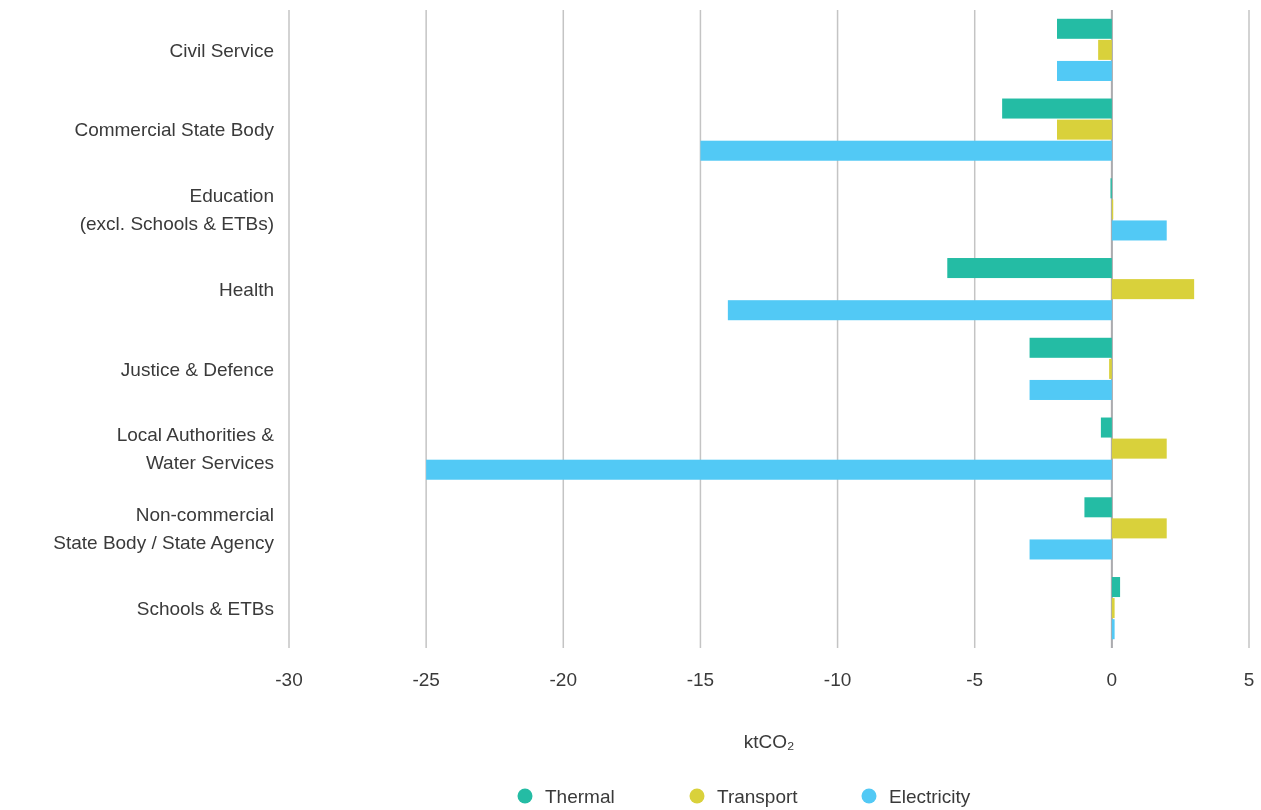 The height and width of the screenshot is (810, 1261). Describe the element at coordinates (195, 449) in the screenshot. I see `y-tick-label: Local Authorities & Water Services` at that location.